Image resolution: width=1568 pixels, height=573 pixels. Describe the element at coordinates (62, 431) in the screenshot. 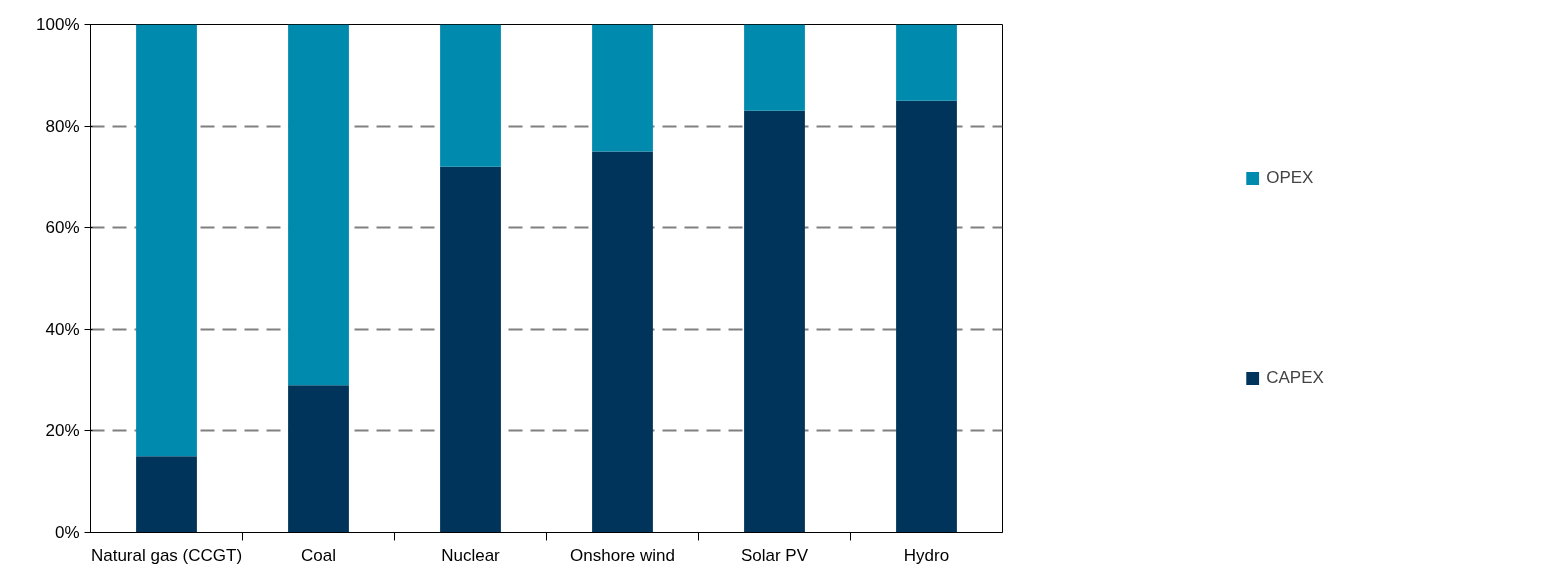

I see `y-tick-label: 20%` at that location.